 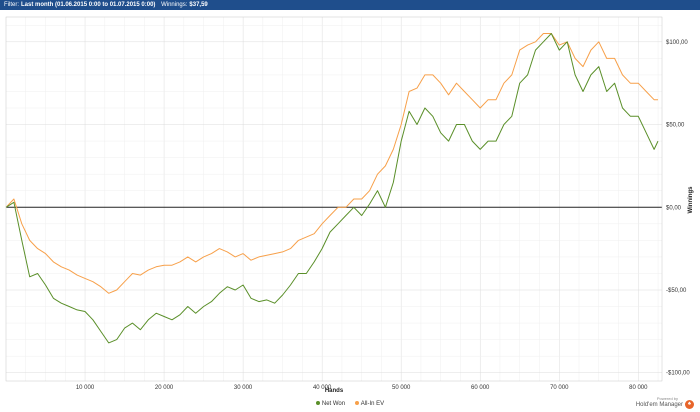 I want to click on y-axis-title: Winnings, so click(x=691, y=200).